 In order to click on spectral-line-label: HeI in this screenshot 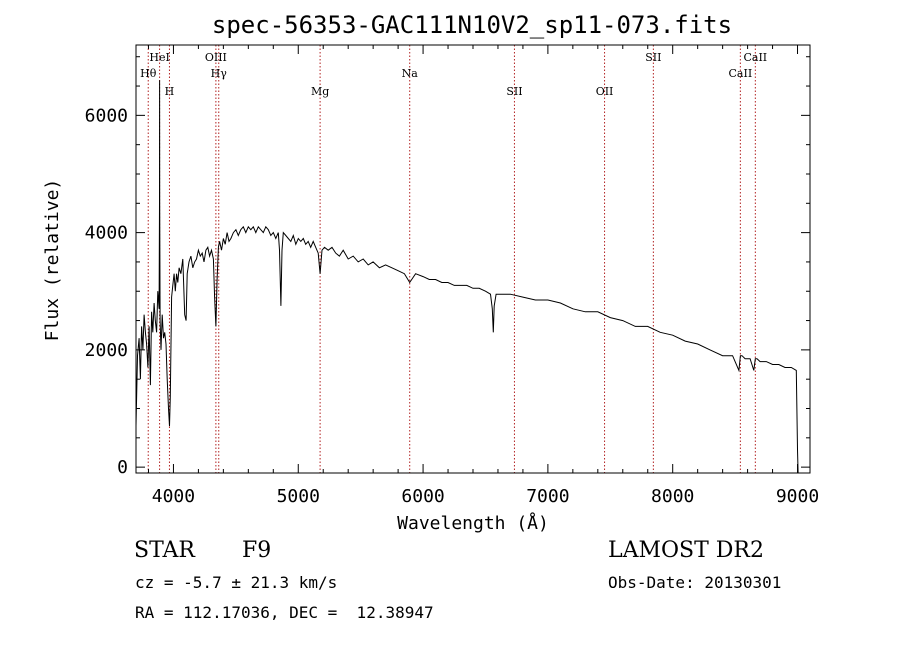, I will do `click(159, 57)`.